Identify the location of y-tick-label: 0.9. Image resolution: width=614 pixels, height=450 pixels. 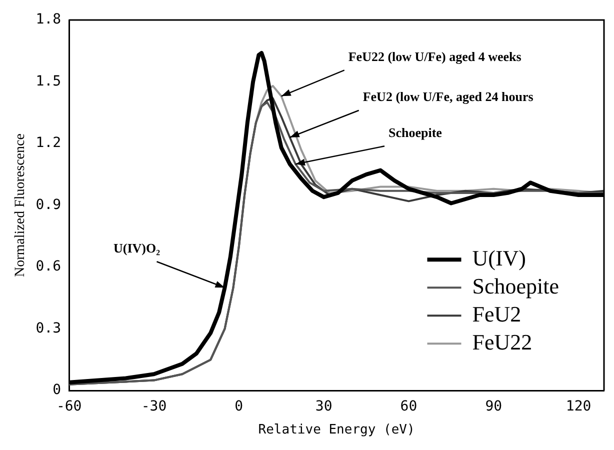
(49, 204).